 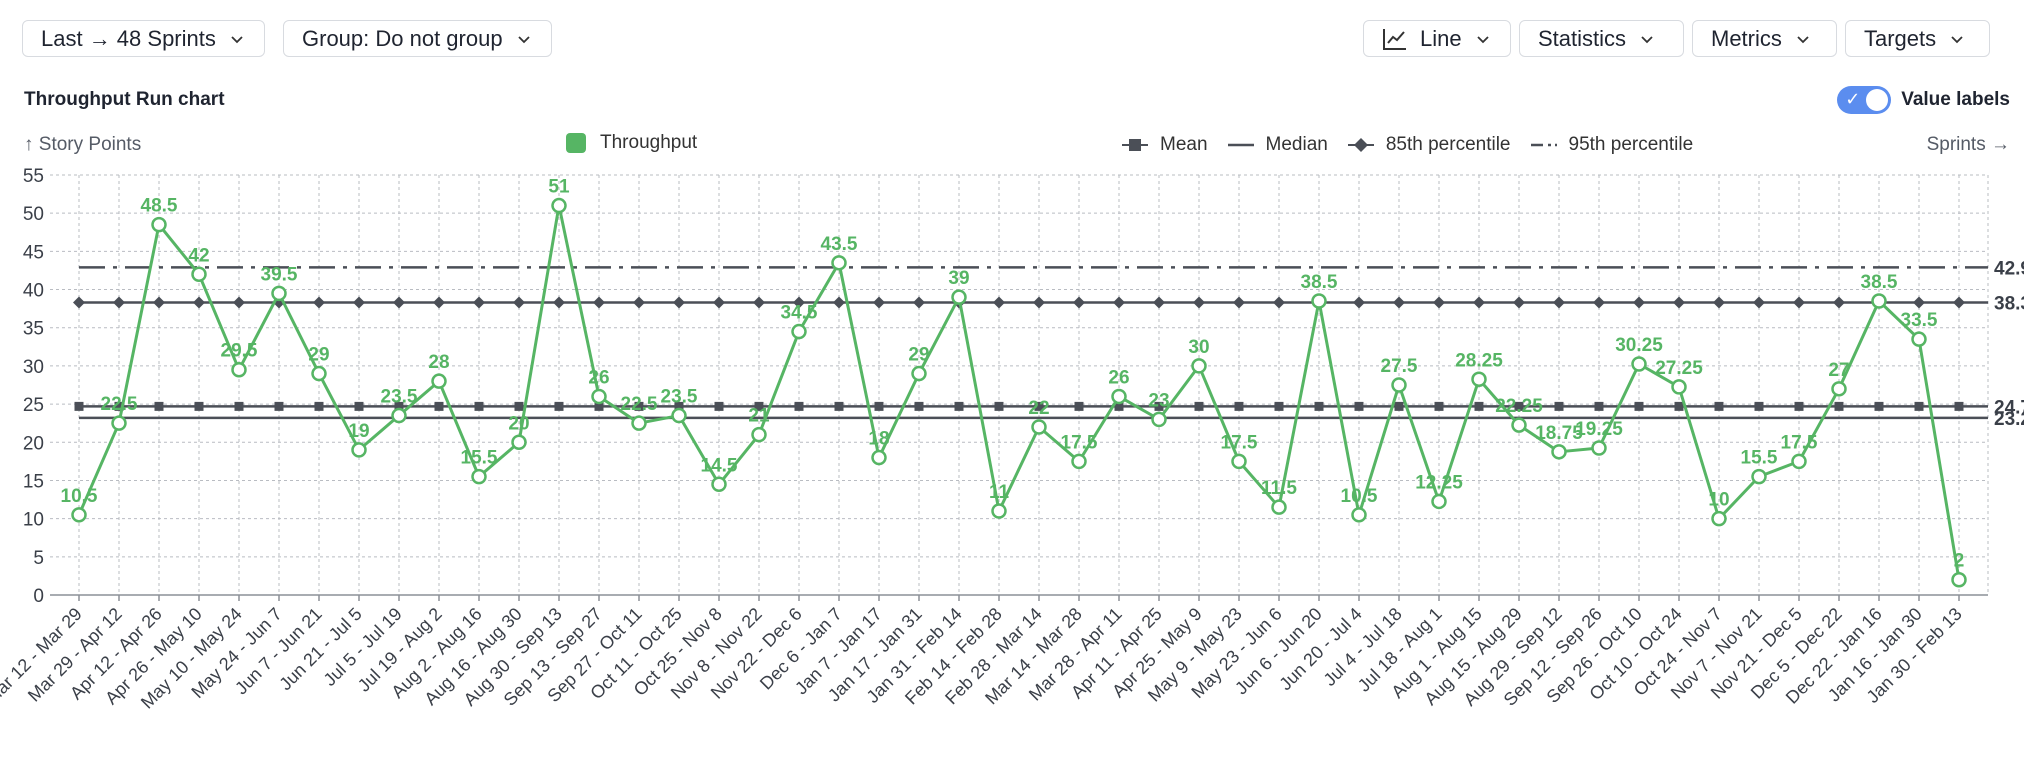 I want to click on y-tick-label: 25, so click(x=33, y=405).